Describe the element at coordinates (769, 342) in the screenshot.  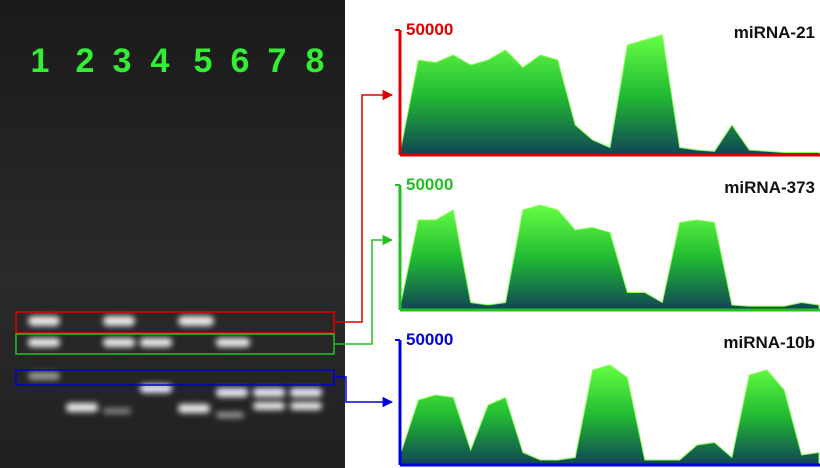
I see `panel-label: miRNA-10b` at that location.